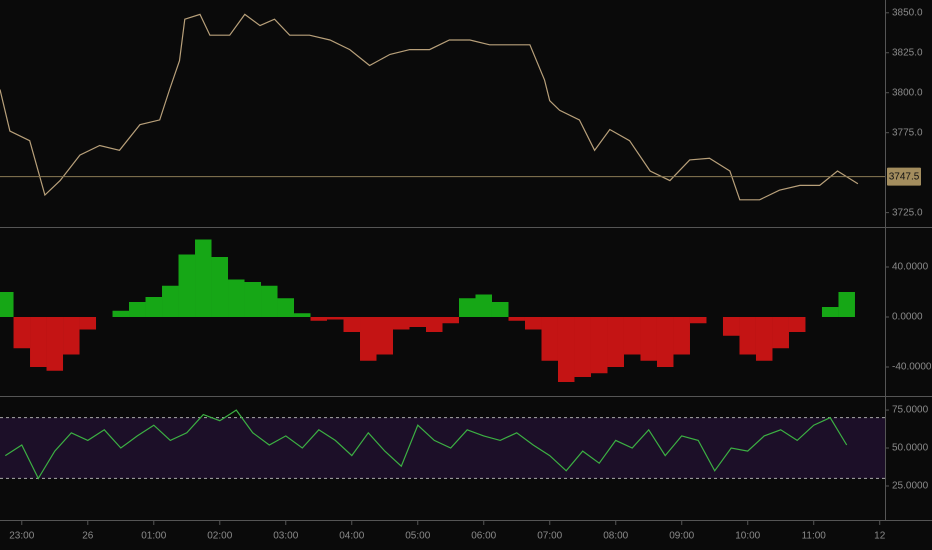 This screenshot has height=550, width=932. What do you see at coordinates (907, 52) in the screenshot?
I see `y-tick-label: 3825.0` at bounding box center [907, 52].